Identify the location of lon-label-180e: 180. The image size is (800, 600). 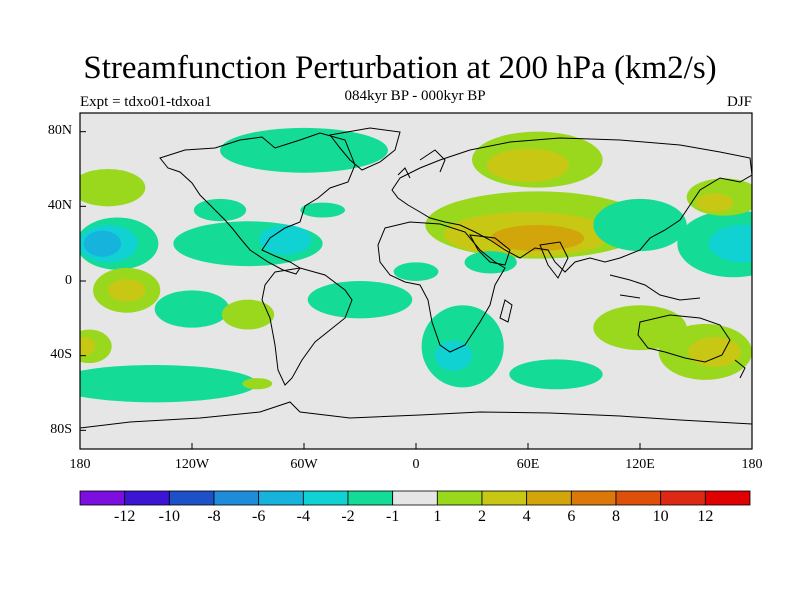
(752, 464).